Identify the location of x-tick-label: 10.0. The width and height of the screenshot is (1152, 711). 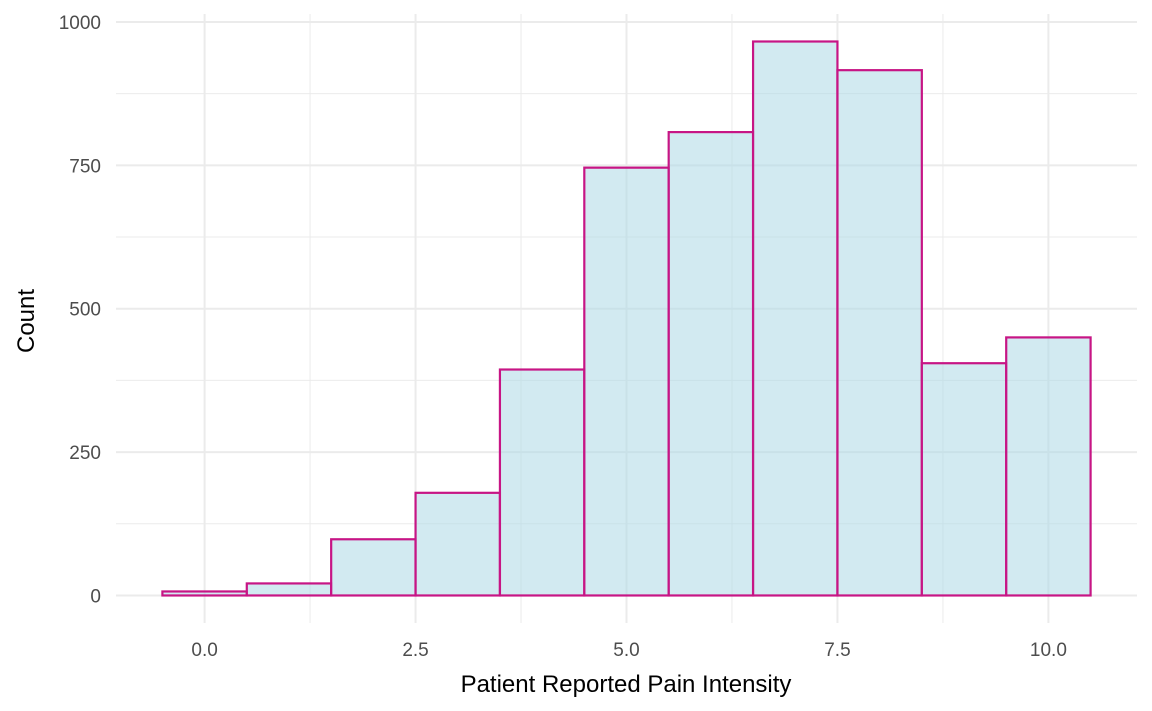
(1048, 650).